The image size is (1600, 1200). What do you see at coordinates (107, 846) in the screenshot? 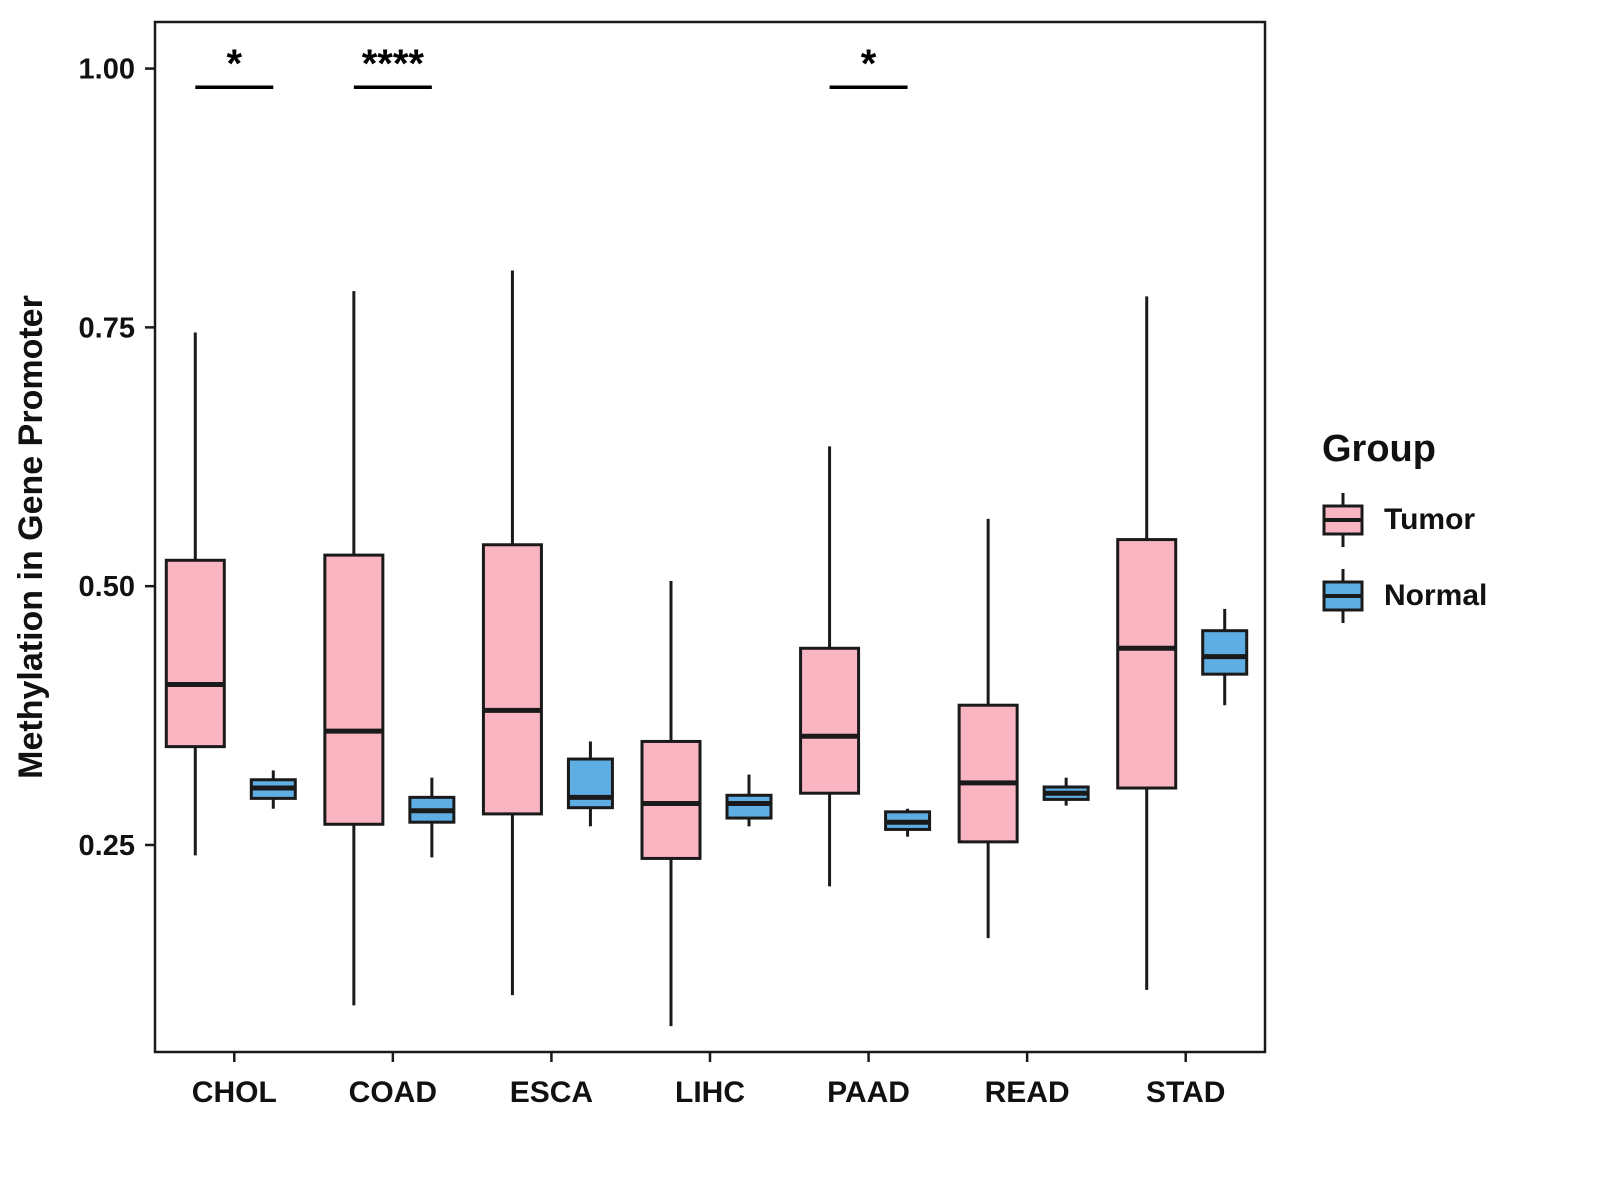
I see `y-tick-label: 0.25` at bounding box center [107, 846].